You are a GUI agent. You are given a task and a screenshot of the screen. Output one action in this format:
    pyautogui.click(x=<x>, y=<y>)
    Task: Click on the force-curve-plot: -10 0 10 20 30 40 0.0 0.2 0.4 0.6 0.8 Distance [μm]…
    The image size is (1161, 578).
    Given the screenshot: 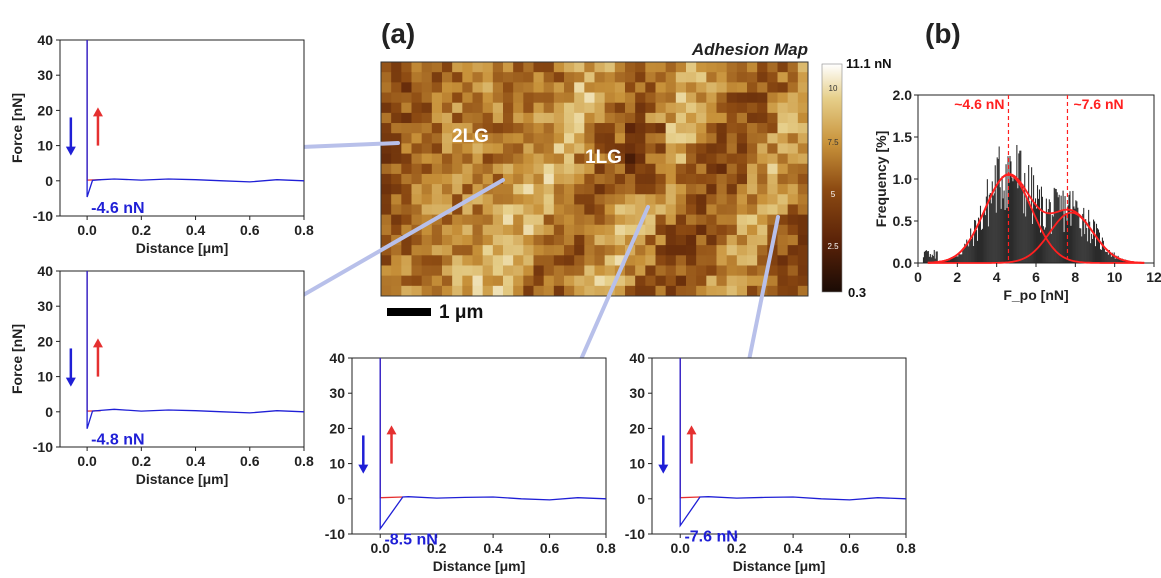 What is the action you would take?
    pyautogui.click(x=770, y=462)
    